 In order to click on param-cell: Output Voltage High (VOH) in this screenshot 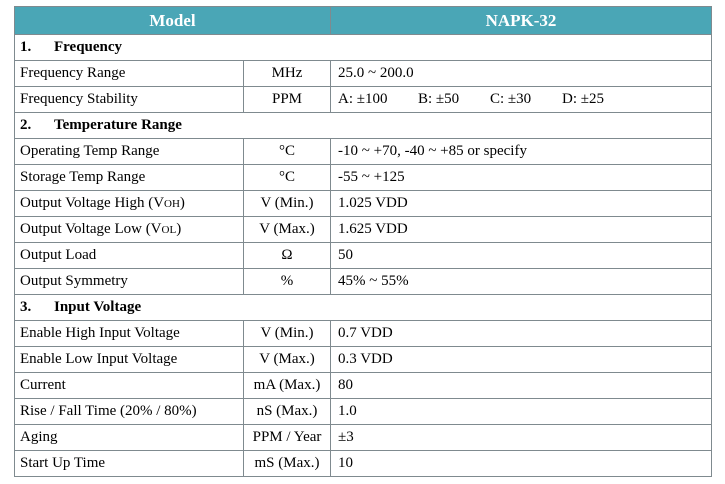, I will do `click(129, 203)`.